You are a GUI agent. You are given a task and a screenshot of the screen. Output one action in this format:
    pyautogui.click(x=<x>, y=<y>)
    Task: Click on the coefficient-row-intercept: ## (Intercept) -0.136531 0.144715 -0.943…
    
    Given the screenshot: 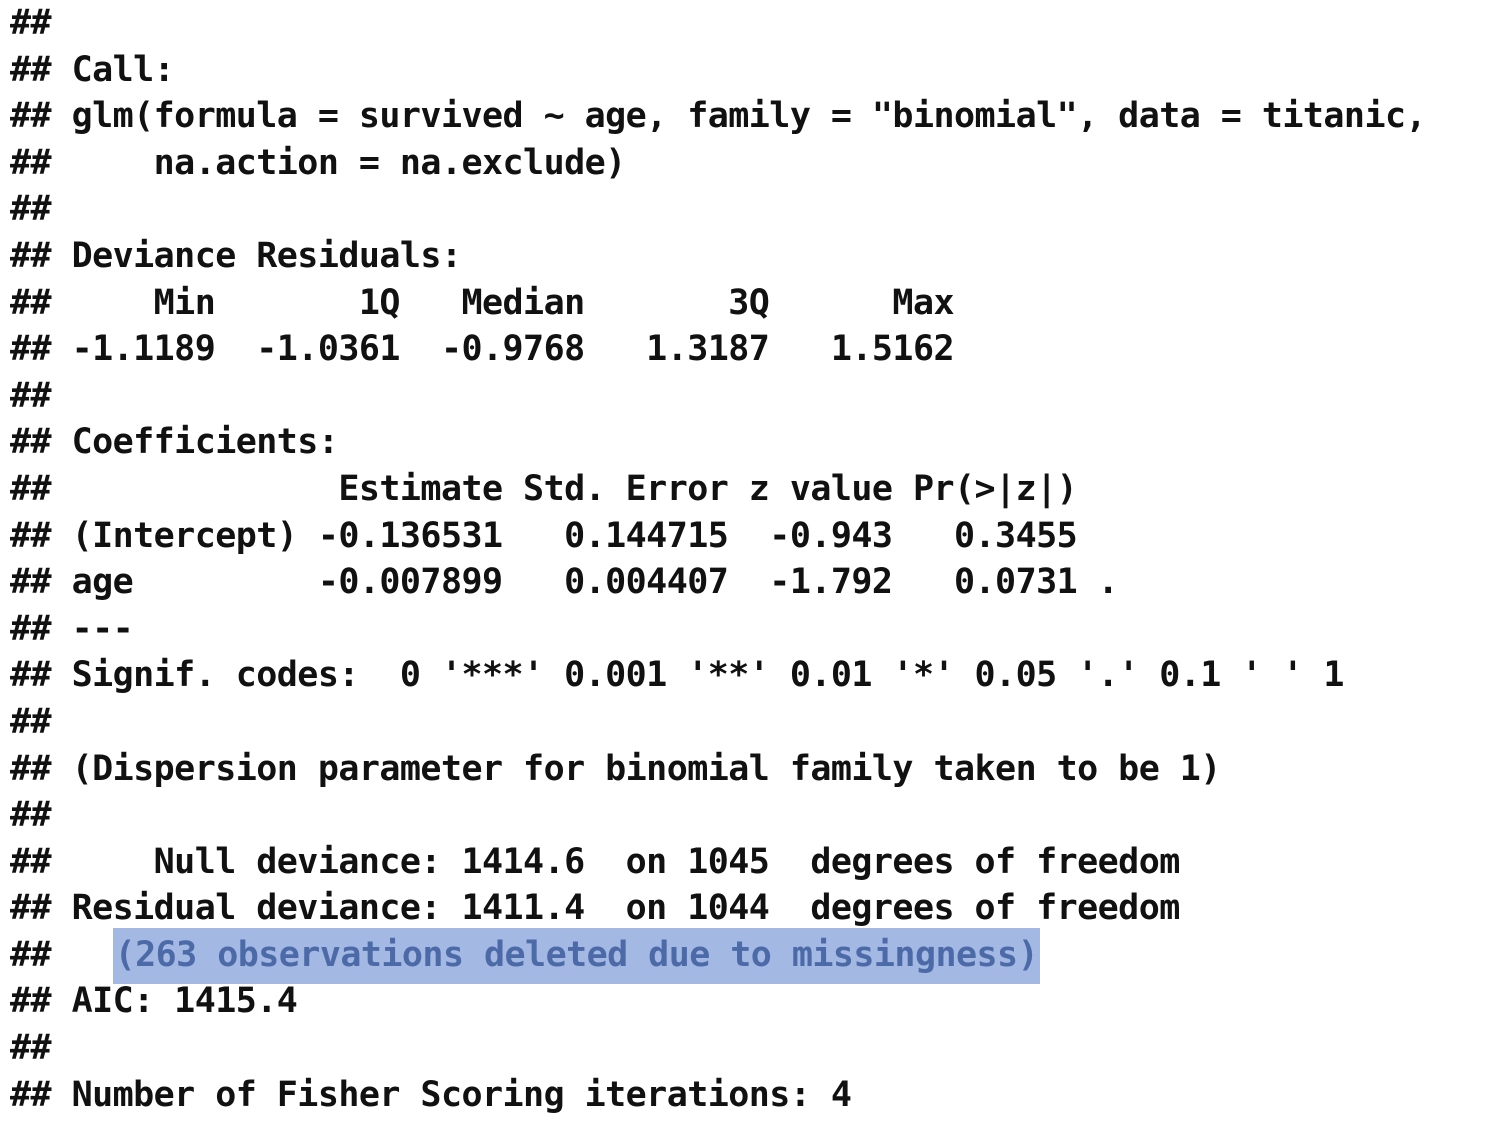 What is the action you would take?
    pyautogui.click(x=544, y=535)
    